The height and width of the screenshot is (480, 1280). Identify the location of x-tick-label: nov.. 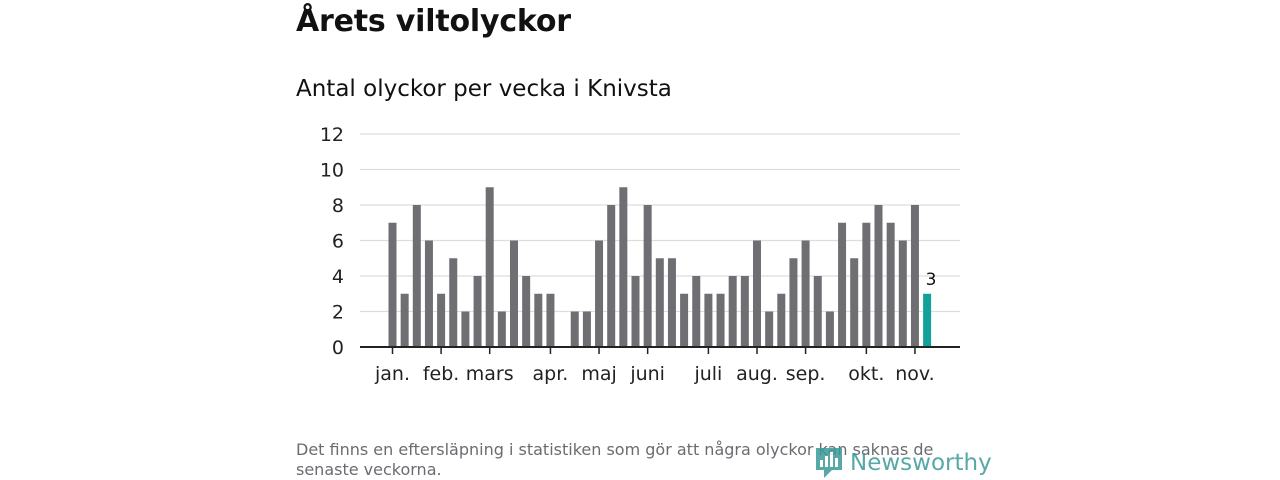
(914, 374).